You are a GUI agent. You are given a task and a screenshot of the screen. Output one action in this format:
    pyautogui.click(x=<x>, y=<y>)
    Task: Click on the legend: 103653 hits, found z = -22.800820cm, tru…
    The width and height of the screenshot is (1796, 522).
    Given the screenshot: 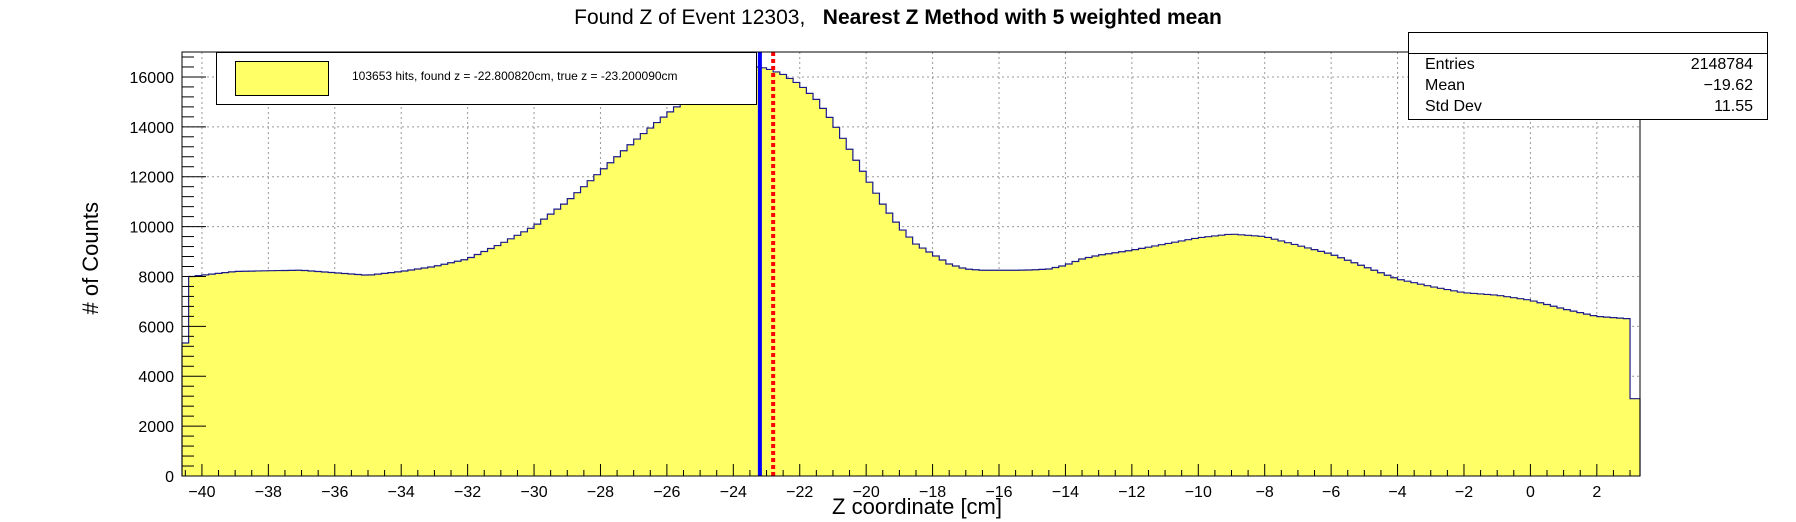 What is the action you would take?
    pyautogui.click(x=486, y=78)
    